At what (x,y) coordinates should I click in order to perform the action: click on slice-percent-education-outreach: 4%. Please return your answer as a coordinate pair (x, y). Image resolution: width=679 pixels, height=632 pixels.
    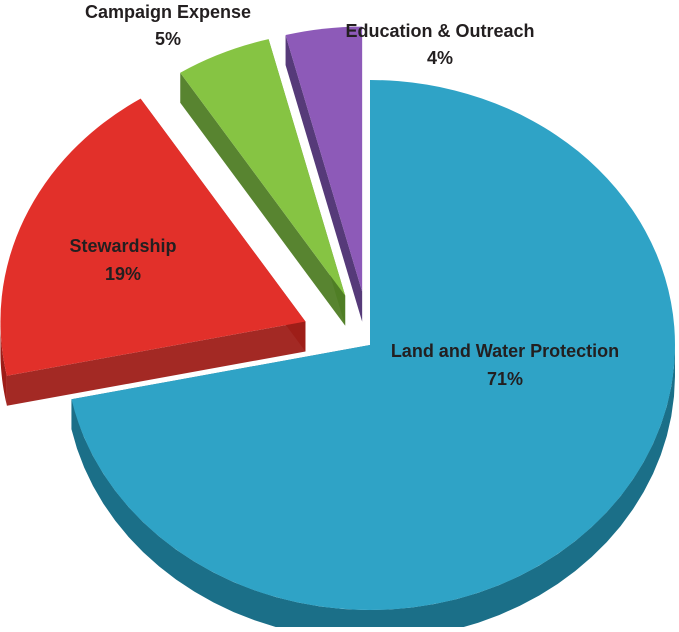
    Looking at the image, I should click on (440, 58).